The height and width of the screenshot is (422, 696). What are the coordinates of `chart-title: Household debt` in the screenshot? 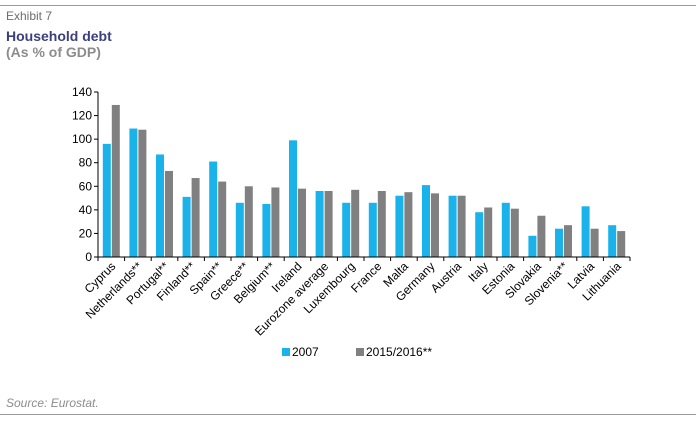 It's located at (59, 36).